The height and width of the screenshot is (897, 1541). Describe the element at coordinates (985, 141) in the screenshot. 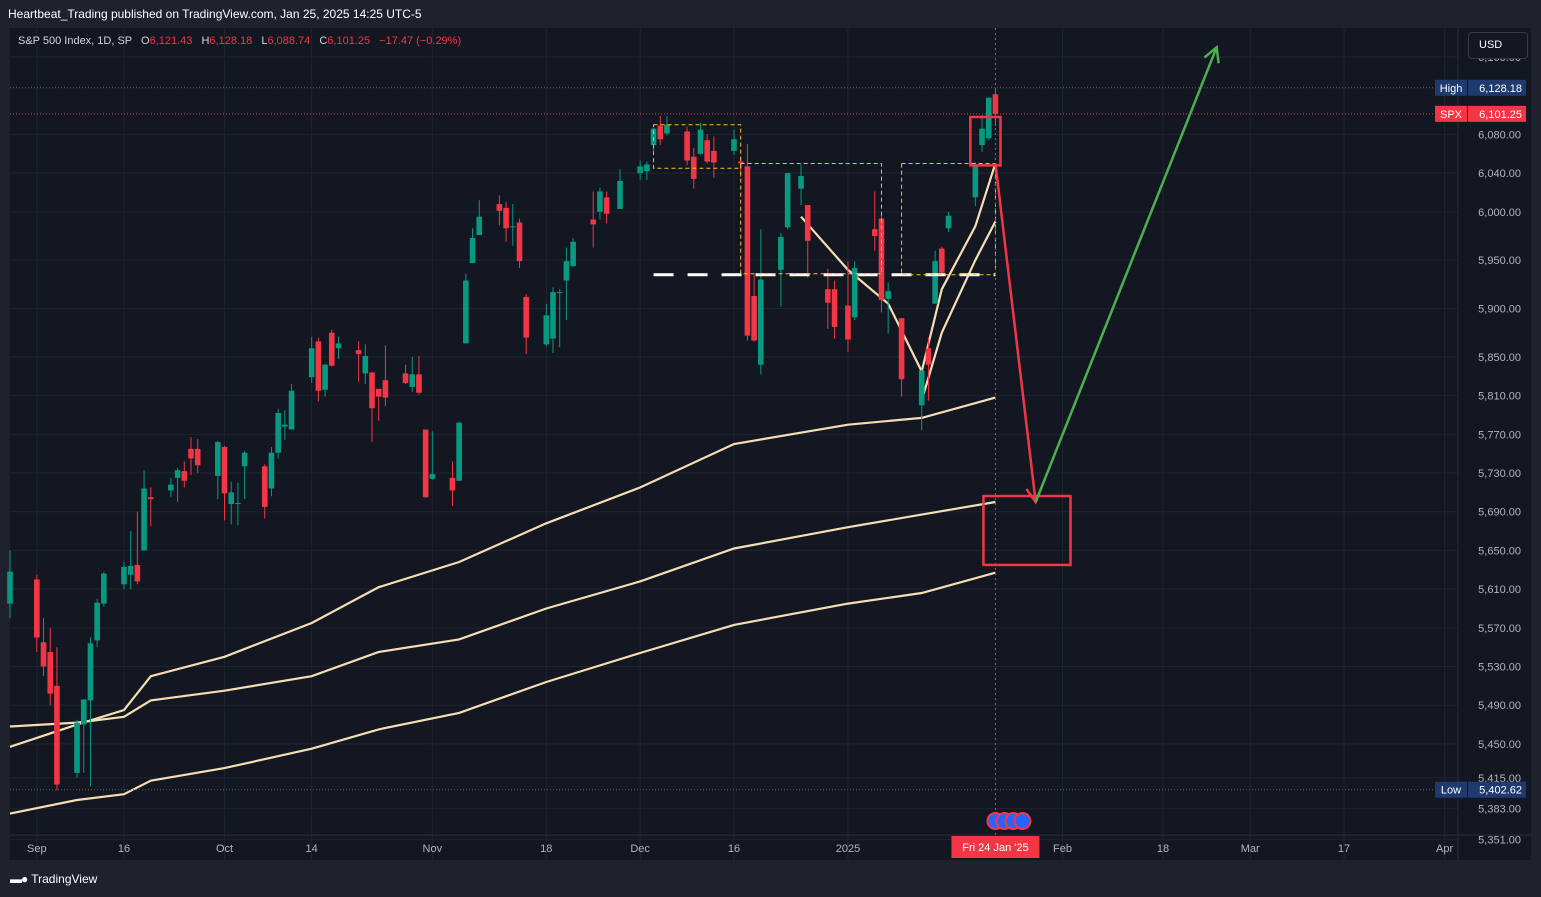

I see `breakout-box` at that location.